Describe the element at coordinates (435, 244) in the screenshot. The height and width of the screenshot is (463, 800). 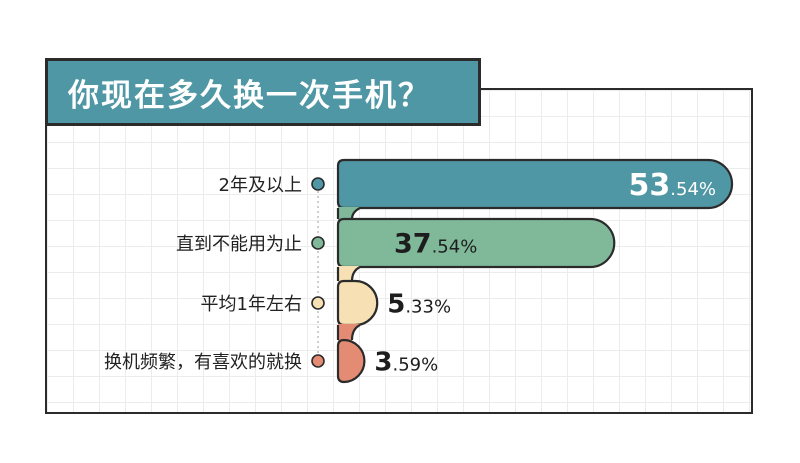
I see `value-label-2: 37.54%` at that location.